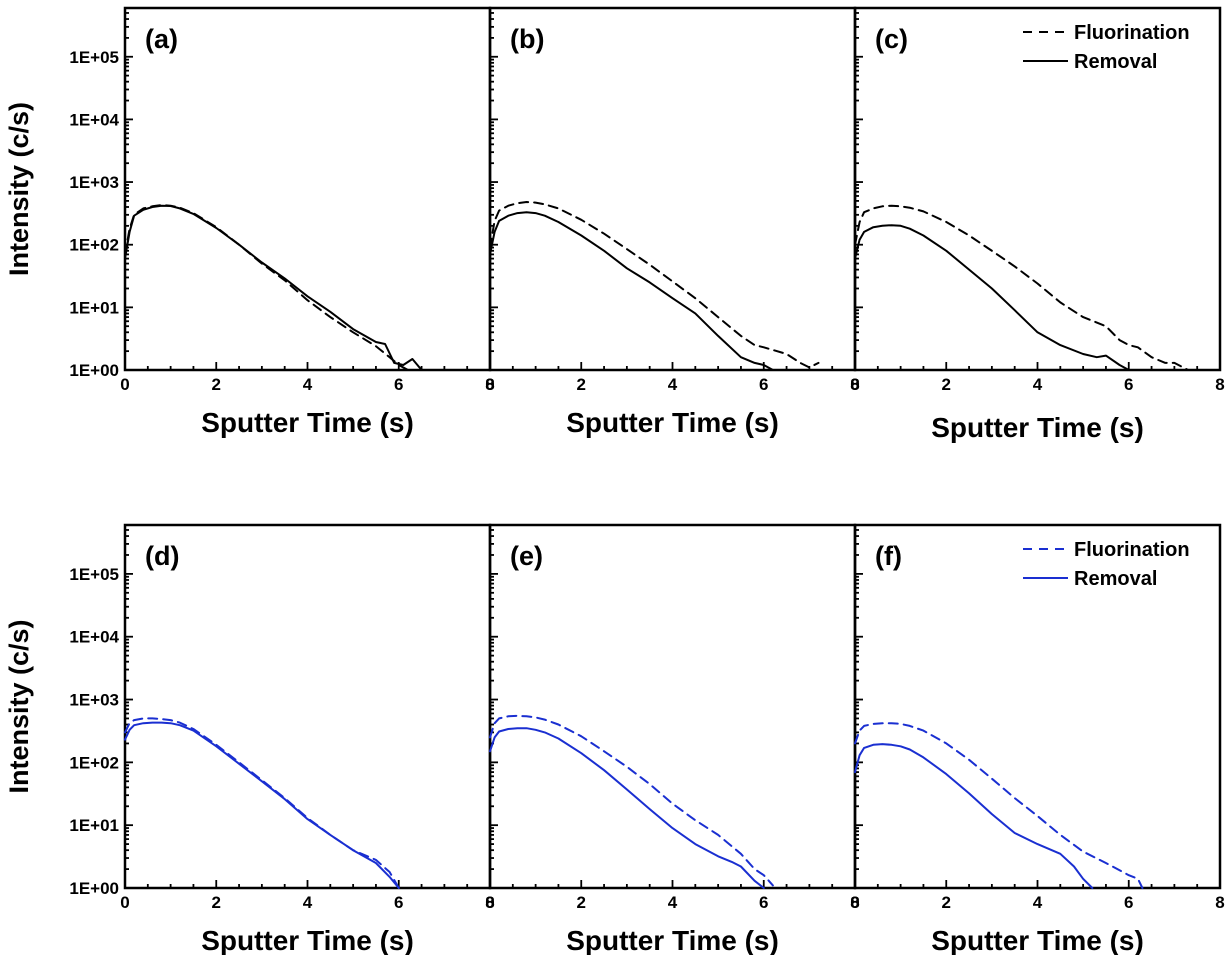  What do you see at coordinates (526, 556) in the screenshot?
I see `panel-label: (e)` at bounding box center [526, 556].